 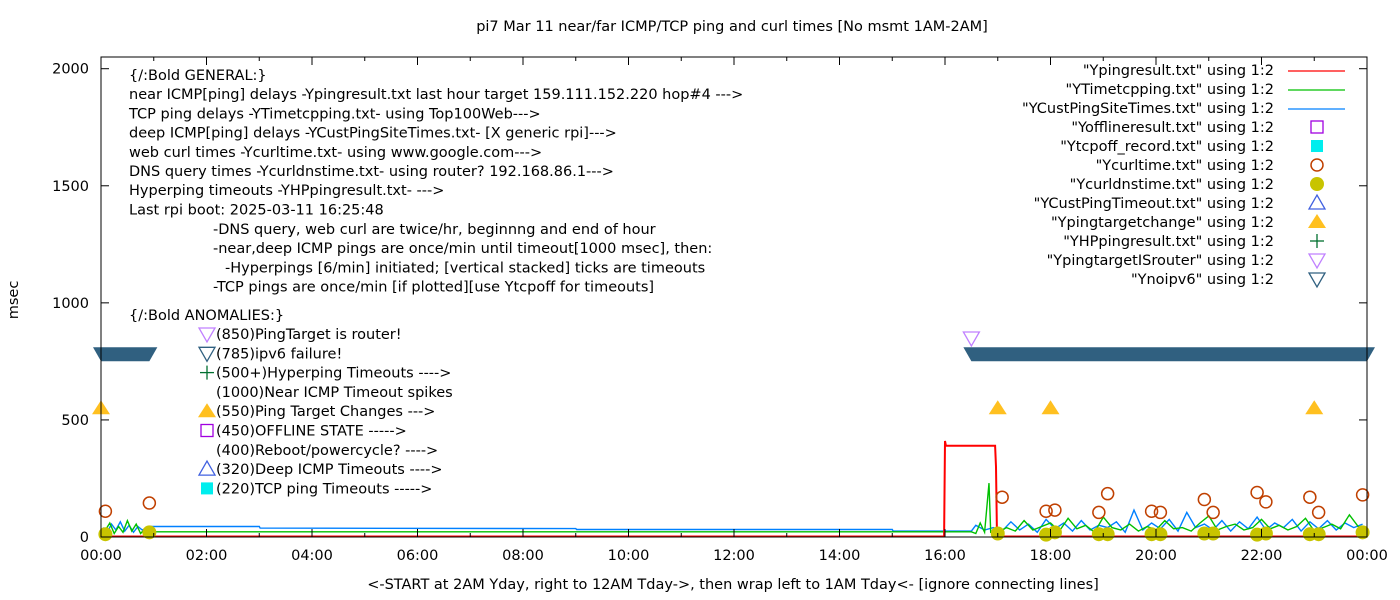 I want to click on legend-entry-label: "Ycurldnstime.txt" using 1:2, so click(x=1172, y=185).